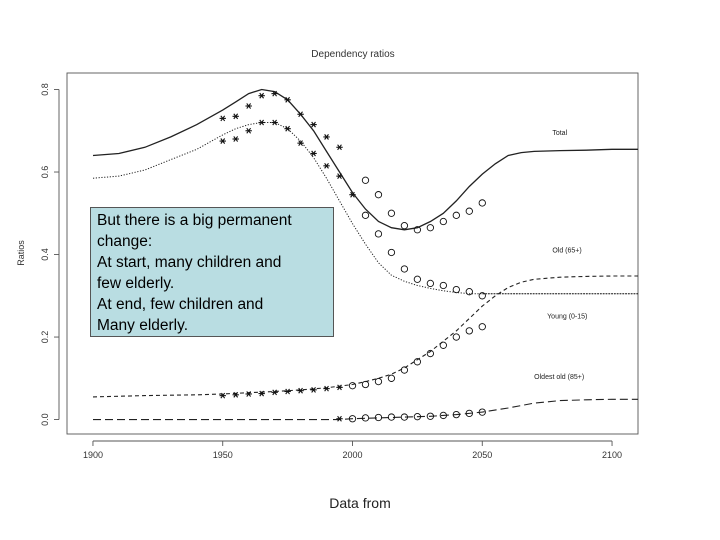 Image resolution: width=720 pixels, height=540 pixels. Describe the element at coordinates (45, 172) in the screenshot. I see `y-tick-label: 0.6` at that location.